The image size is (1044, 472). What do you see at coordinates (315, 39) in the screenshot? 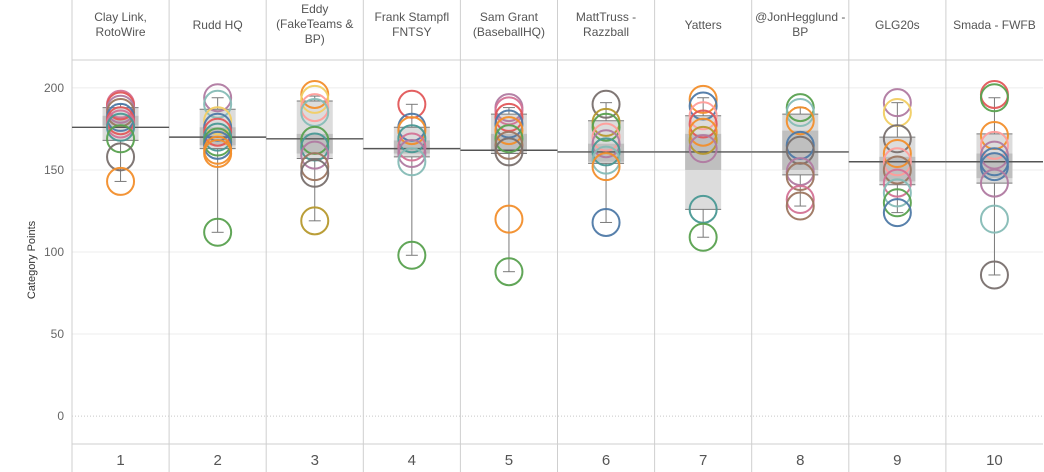
I see `column-header-line: BP)` at bounding box center [315, 39].